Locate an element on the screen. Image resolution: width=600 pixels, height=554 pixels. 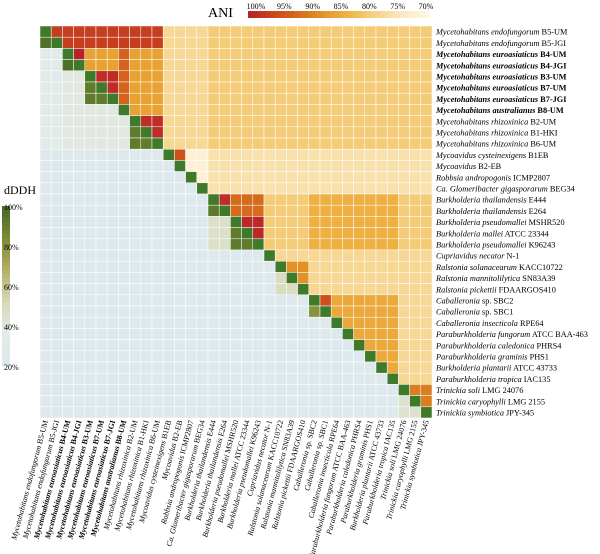
row-label: Burkholderia pseudomallei K96243 is located at coordinates (495, 245).